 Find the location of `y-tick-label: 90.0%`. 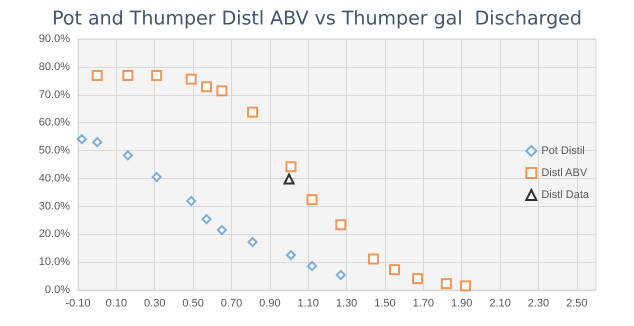

y-tick-label: 90.0% is located at coordinates (54, 39).